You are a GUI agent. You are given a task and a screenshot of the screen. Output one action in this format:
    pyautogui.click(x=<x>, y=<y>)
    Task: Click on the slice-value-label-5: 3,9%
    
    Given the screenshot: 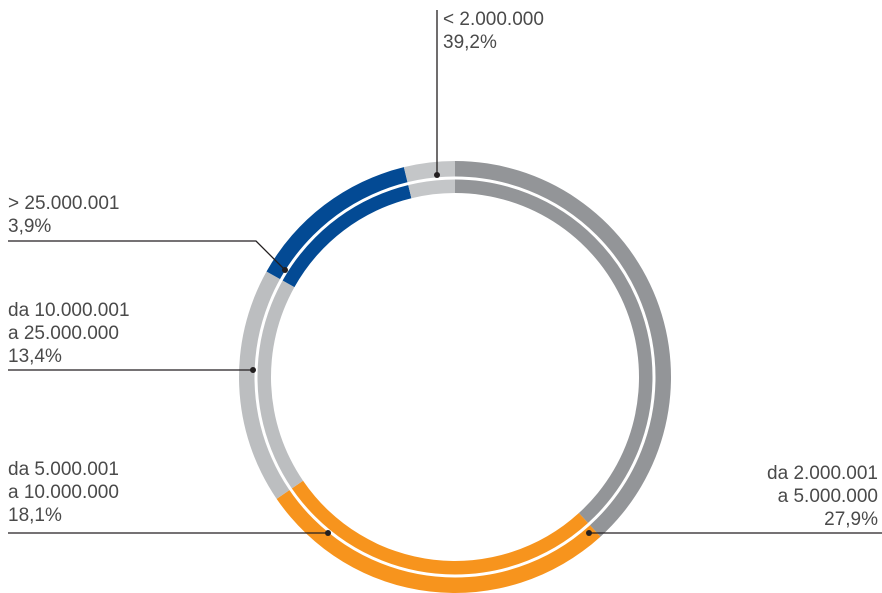 What is the action you would take?
    pyautogui.click(x=29, y=226)
    